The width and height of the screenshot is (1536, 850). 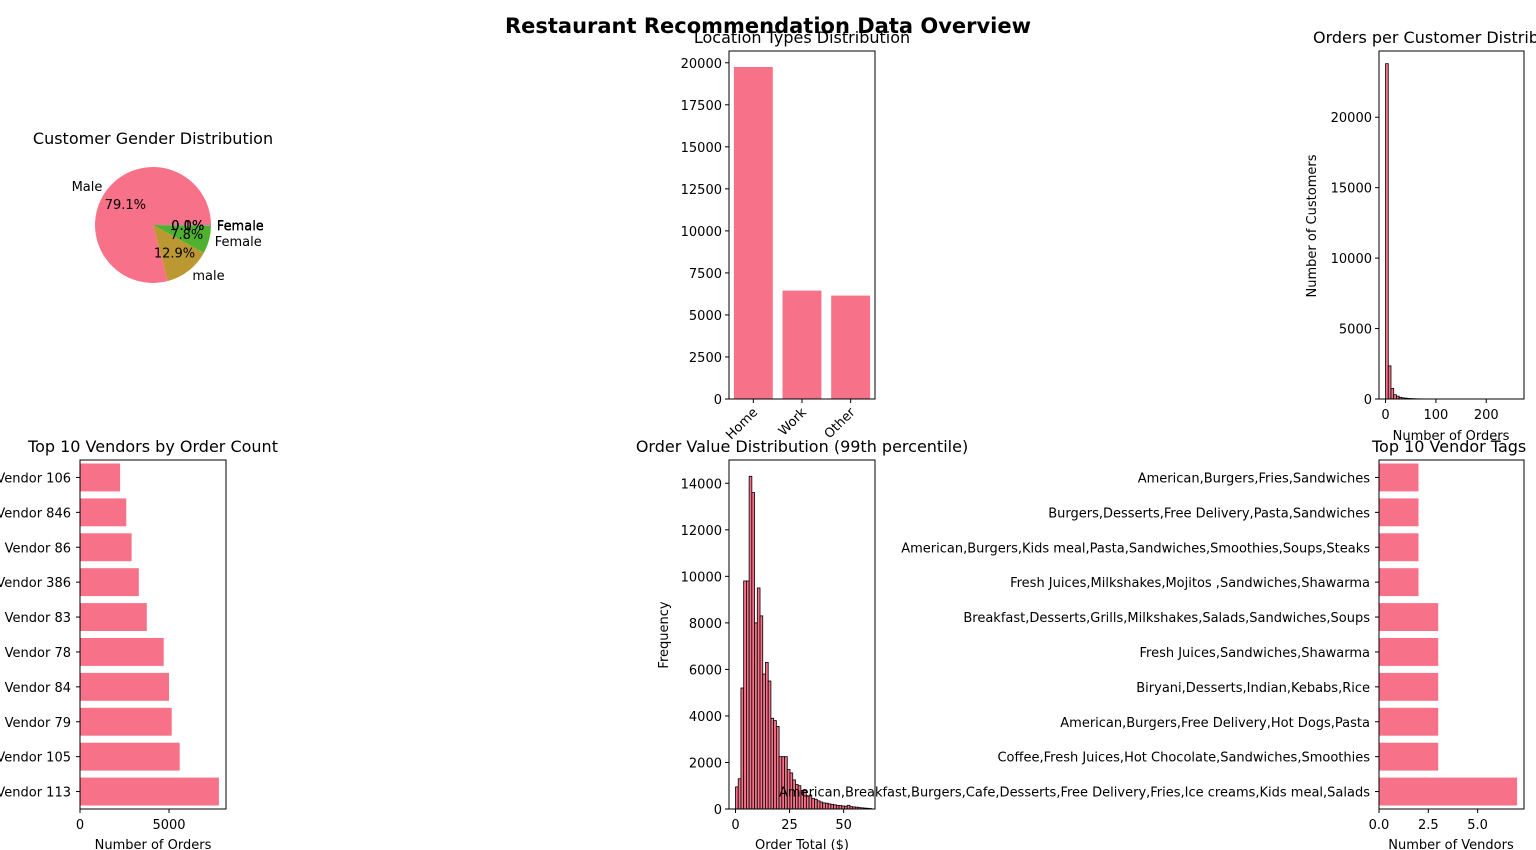 I want to click on pie-percent-label: 0.1%, so click(x=187, y=226).